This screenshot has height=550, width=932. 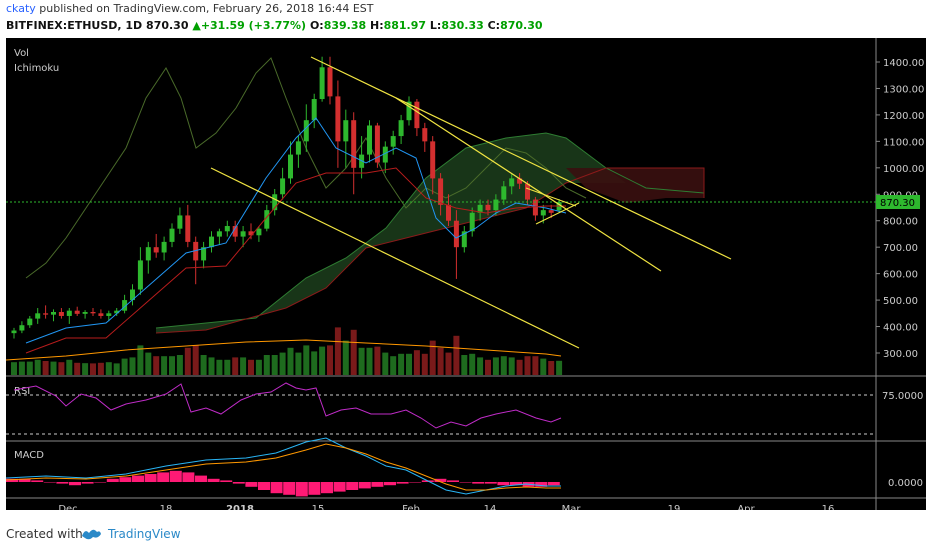 What do you see at coordinates (91, 534) in the screenshot?
I see `tradingview-logo-icon` at bounding box center [91, 534].